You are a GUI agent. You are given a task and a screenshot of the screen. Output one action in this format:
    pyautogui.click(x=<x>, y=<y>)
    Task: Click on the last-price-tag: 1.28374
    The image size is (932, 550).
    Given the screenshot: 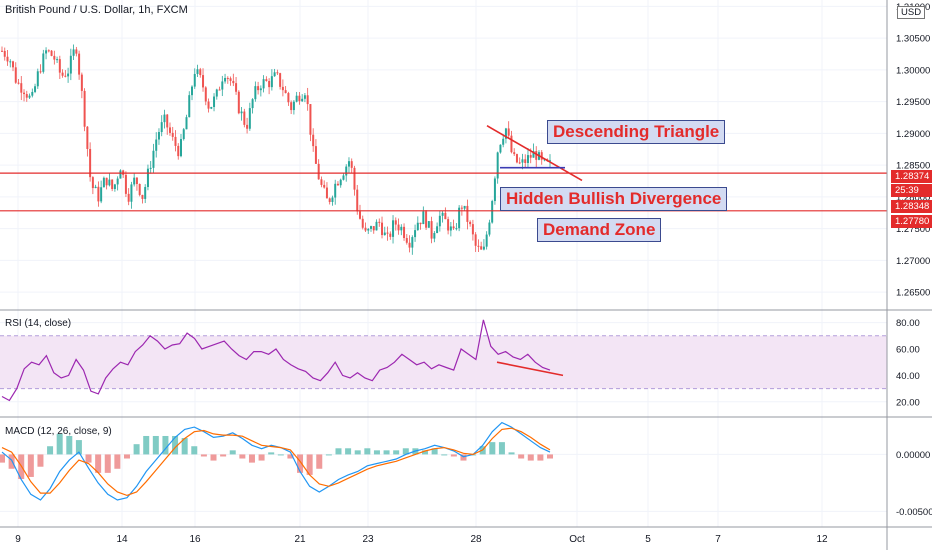 What is the action you would take?
    pyautogui.click(x=911, y=176)
    